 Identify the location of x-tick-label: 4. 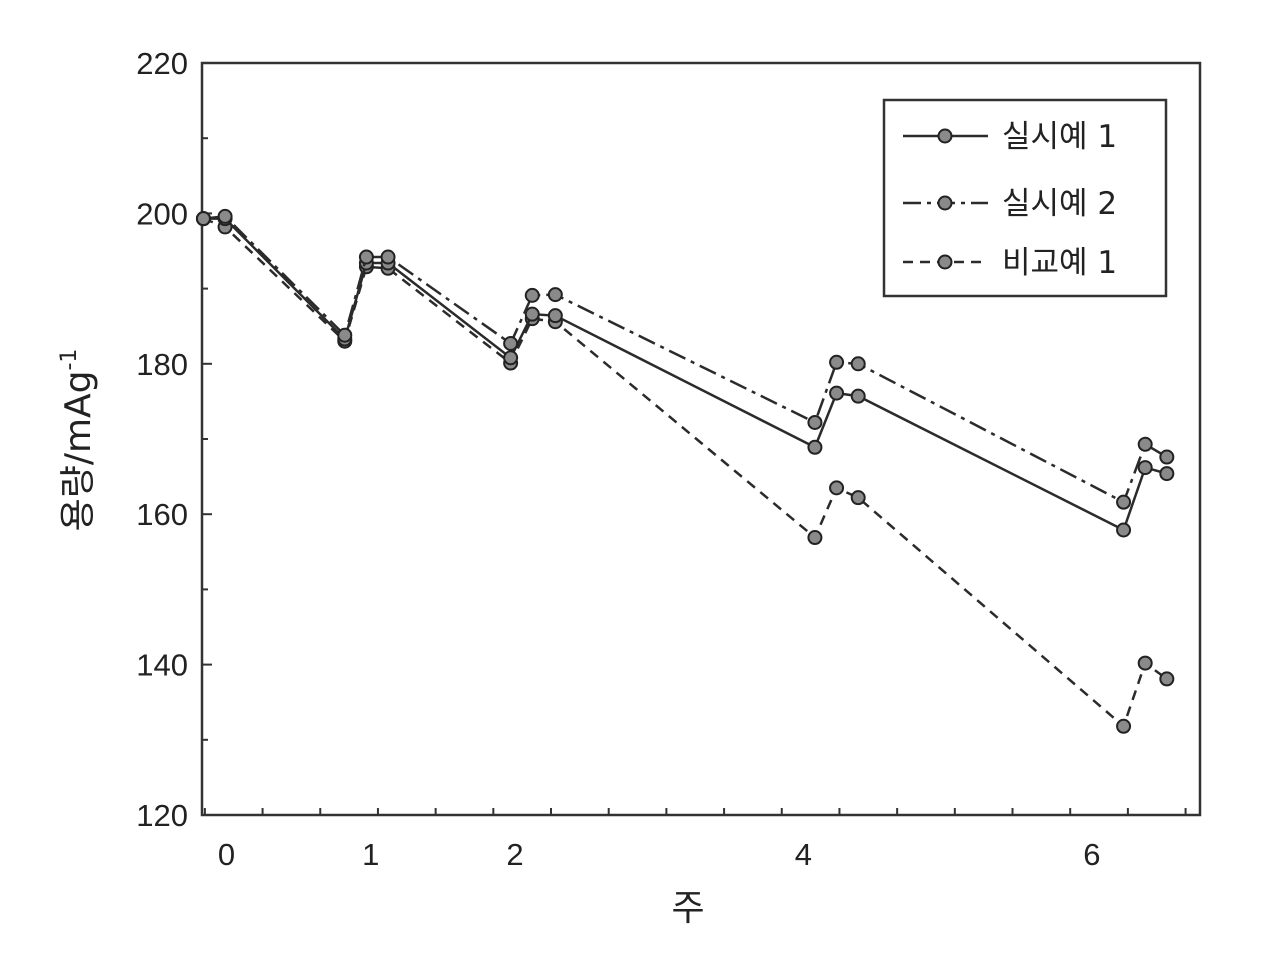
(803, 854).